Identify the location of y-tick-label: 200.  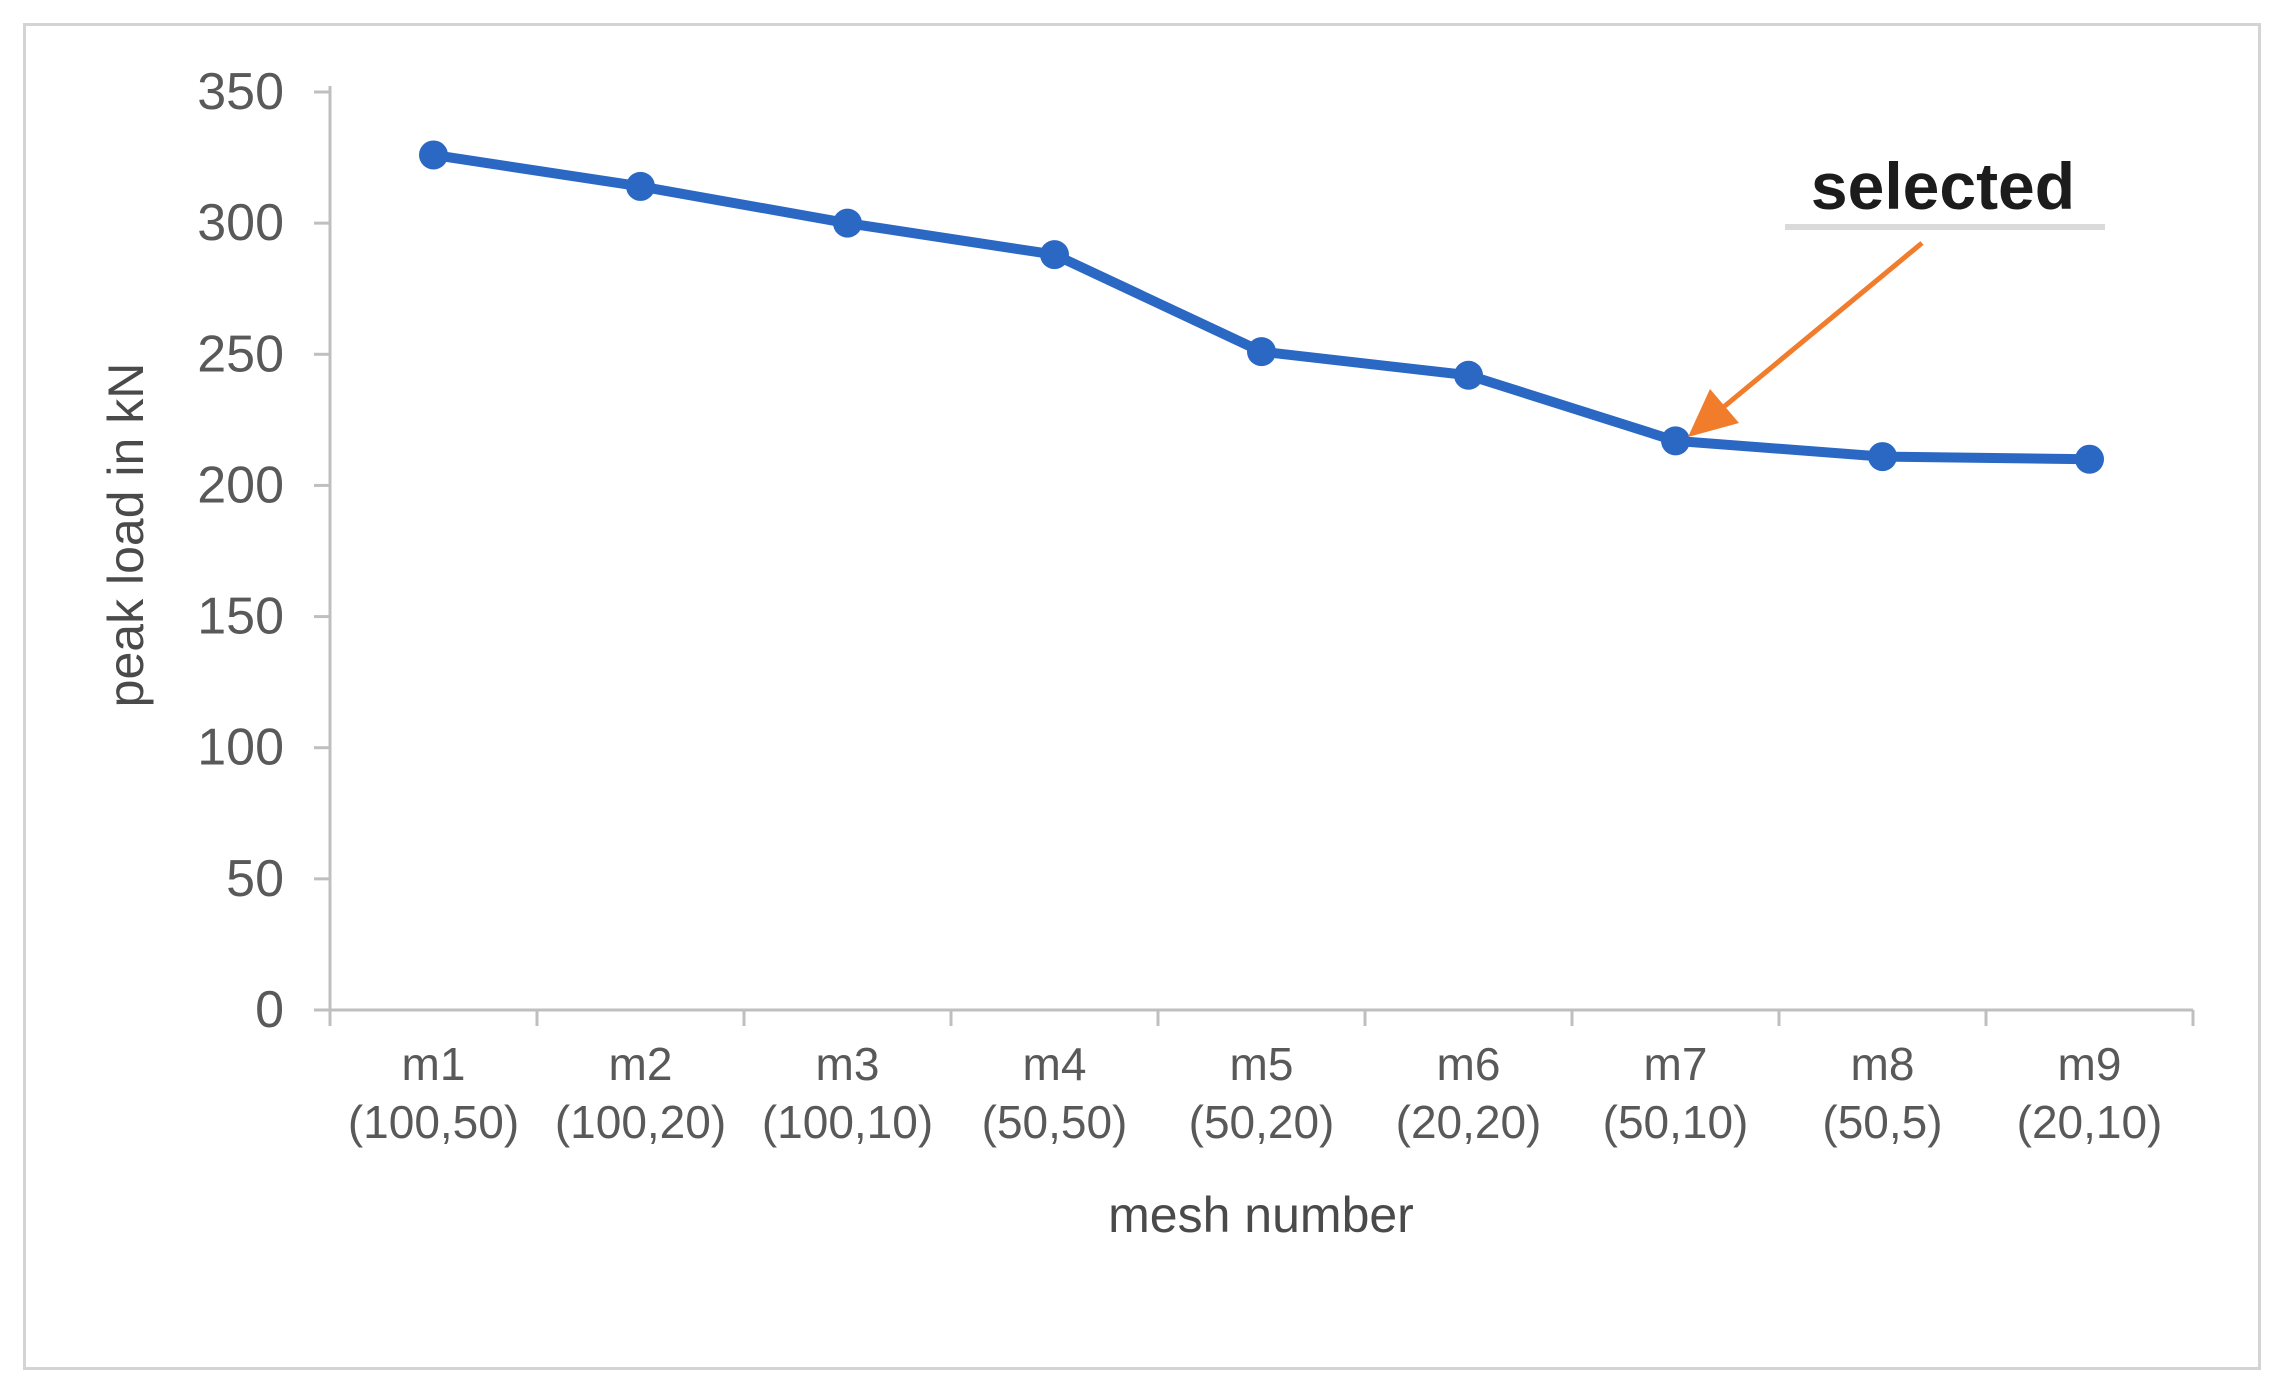
(240, 485).